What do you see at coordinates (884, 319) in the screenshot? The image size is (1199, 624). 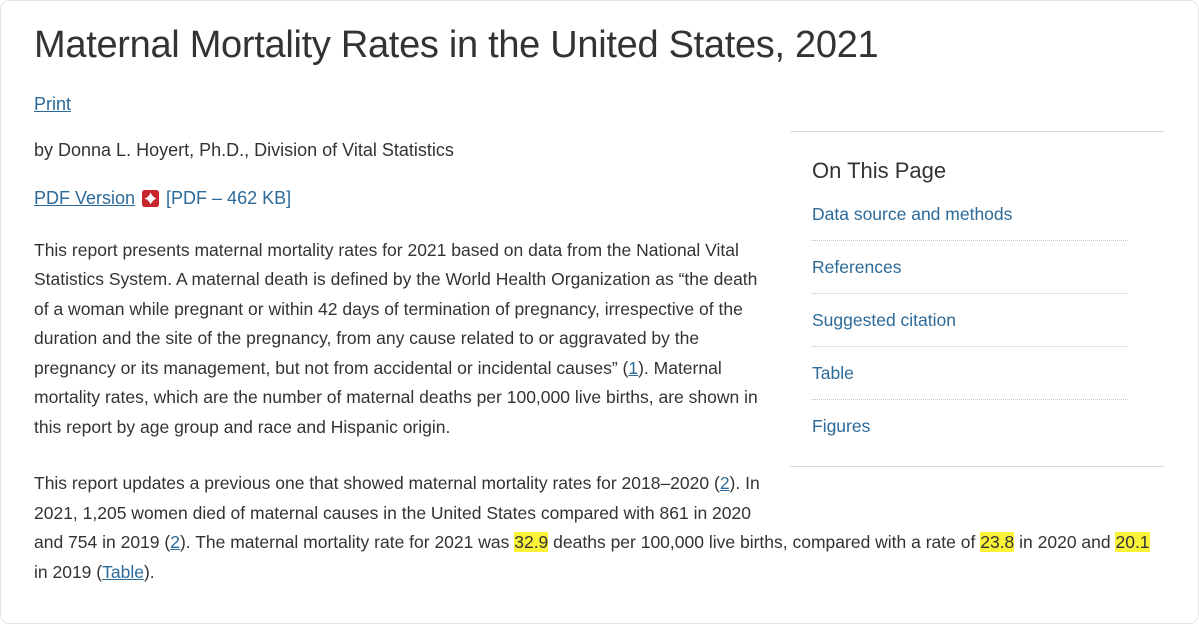 I see `toc-link-suggested-citation: Suggested citation` at bounding box center [884, 319].